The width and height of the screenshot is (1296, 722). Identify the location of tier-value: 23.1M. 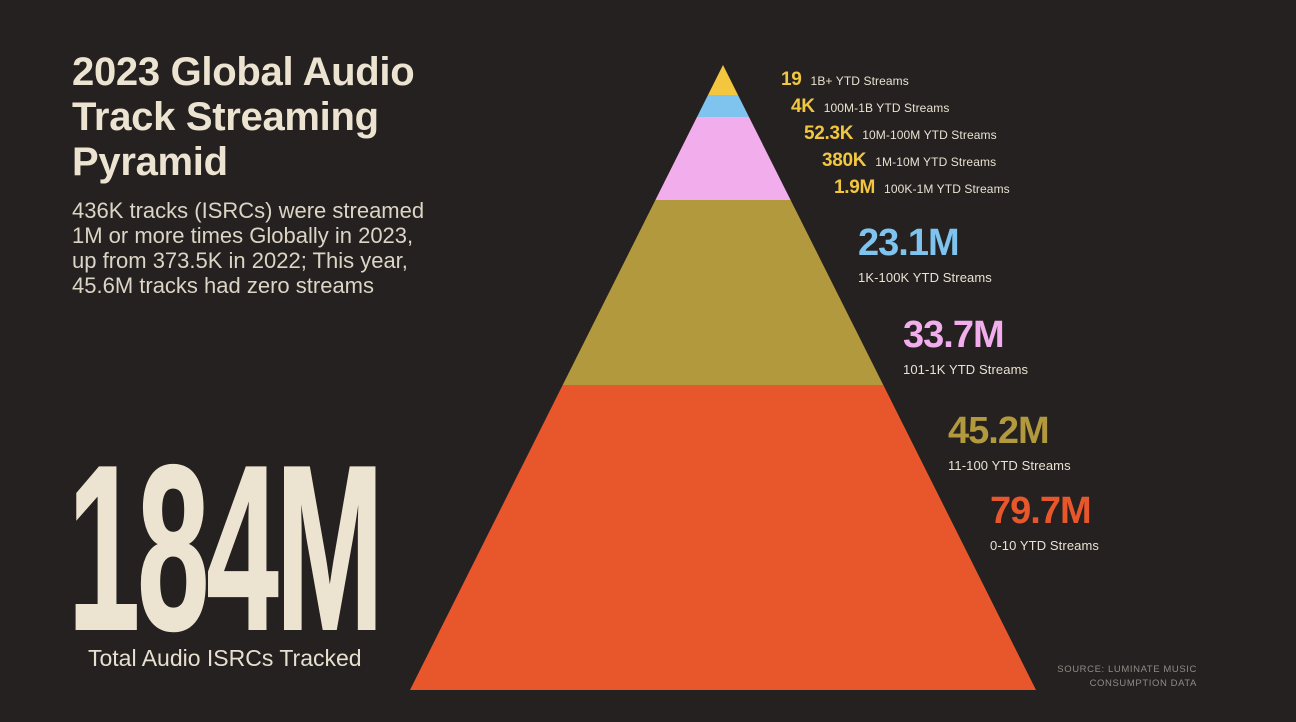
(909, 243).